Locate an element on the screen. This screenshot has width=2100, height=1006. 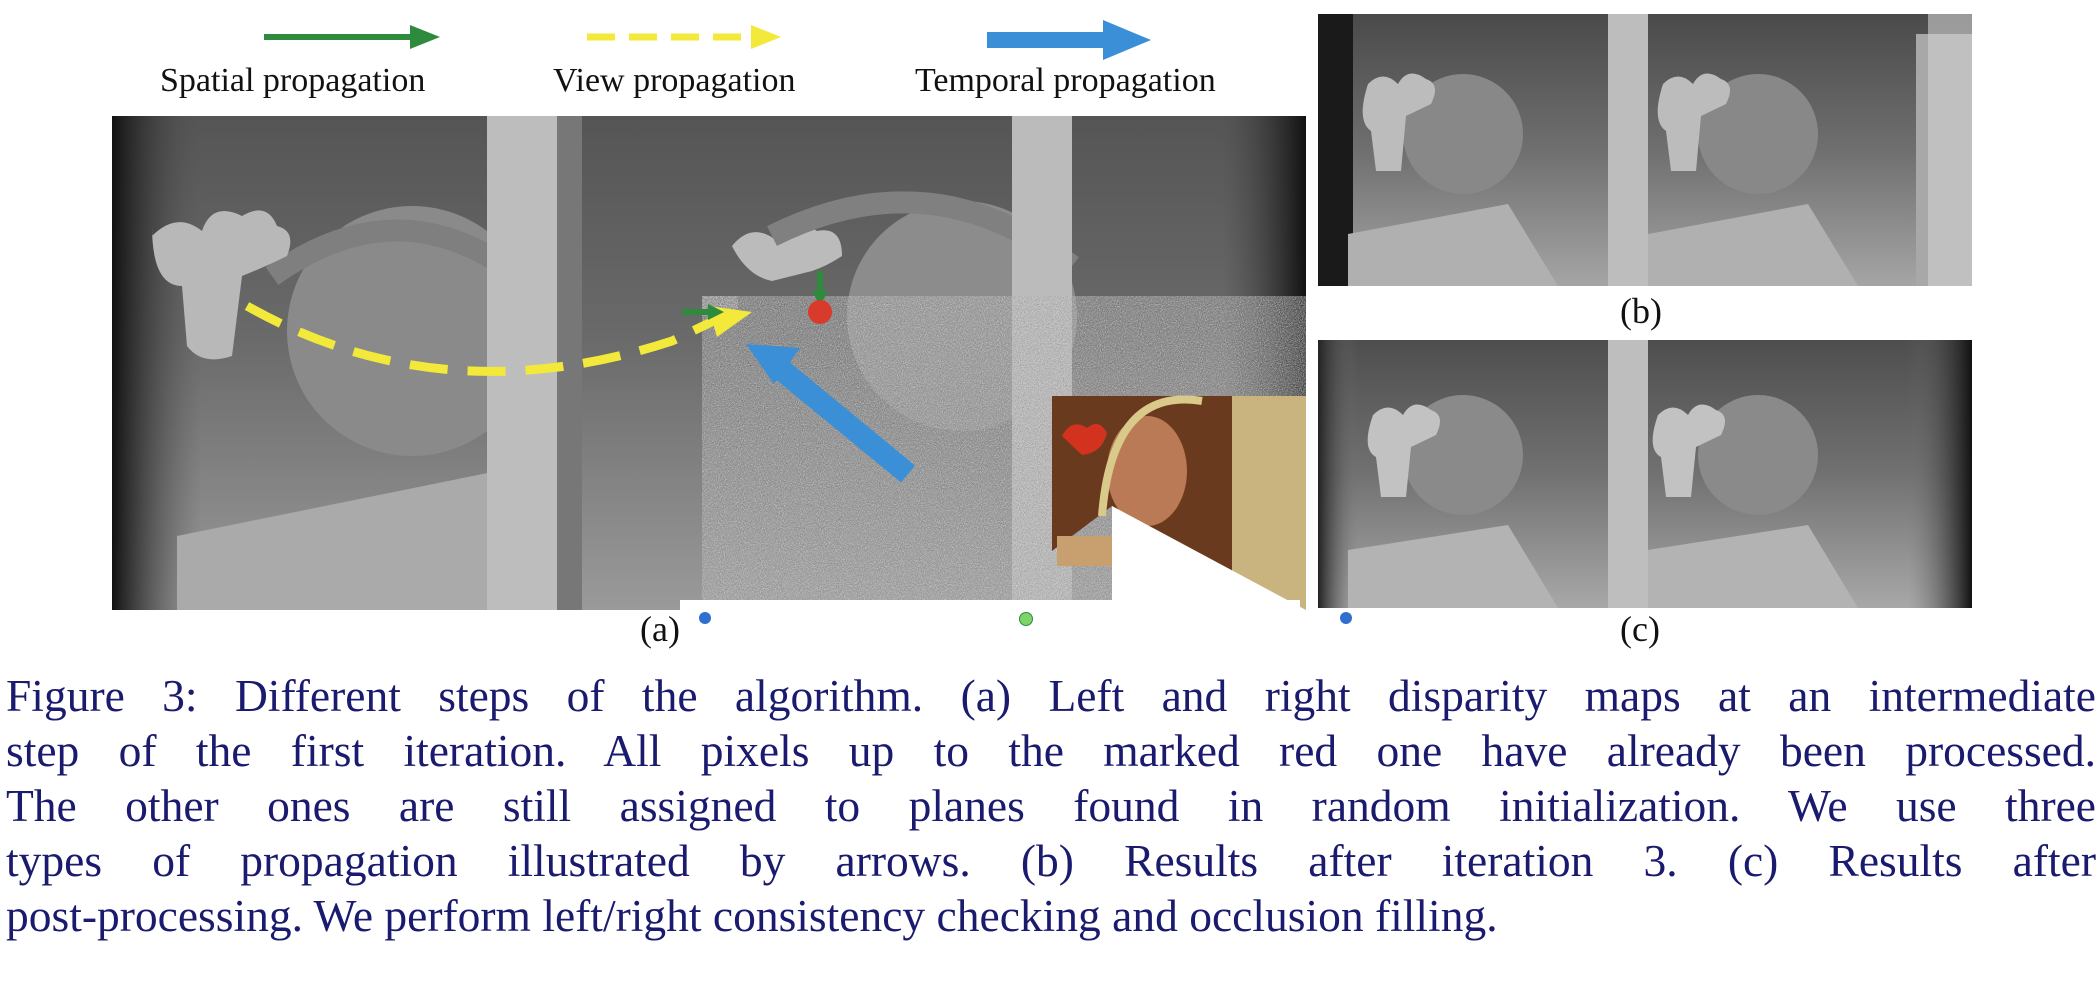
legend-temporal-label: Temporal propagation is located at coordinates (1065, 80).